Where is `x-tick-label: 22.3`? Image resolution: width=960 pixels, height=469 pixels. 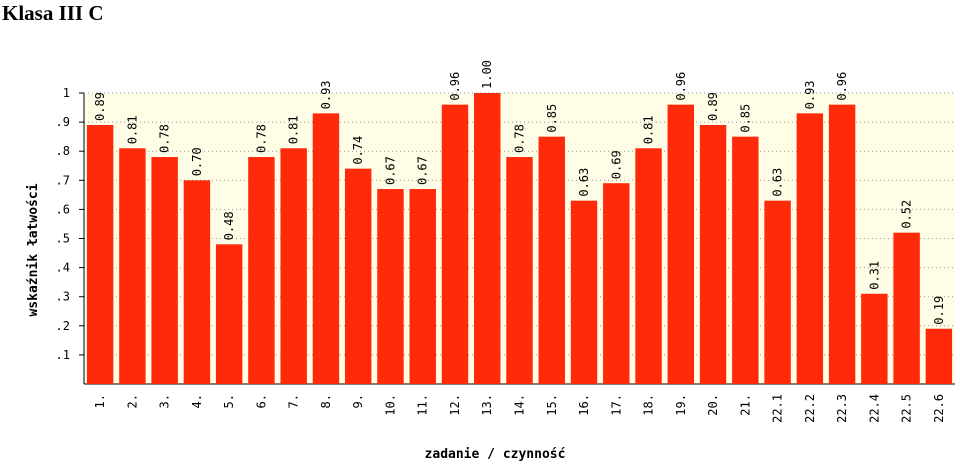
x-tick-label: 22.3 is located at coordinates (842, 408).